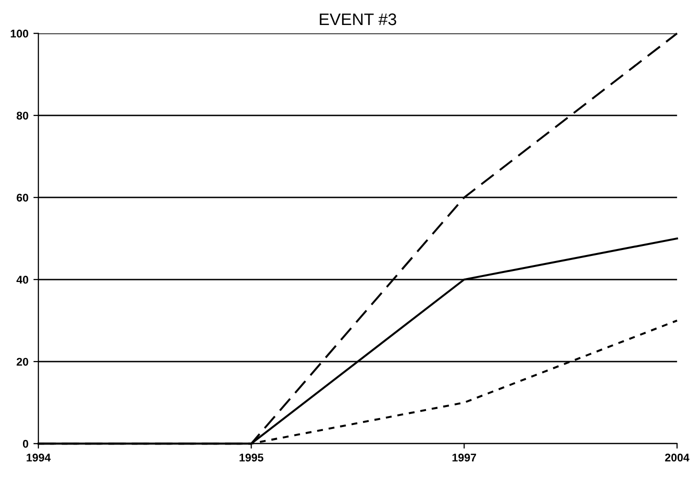  I want to click on chart-title: EVENT #3, so click(358, 19).